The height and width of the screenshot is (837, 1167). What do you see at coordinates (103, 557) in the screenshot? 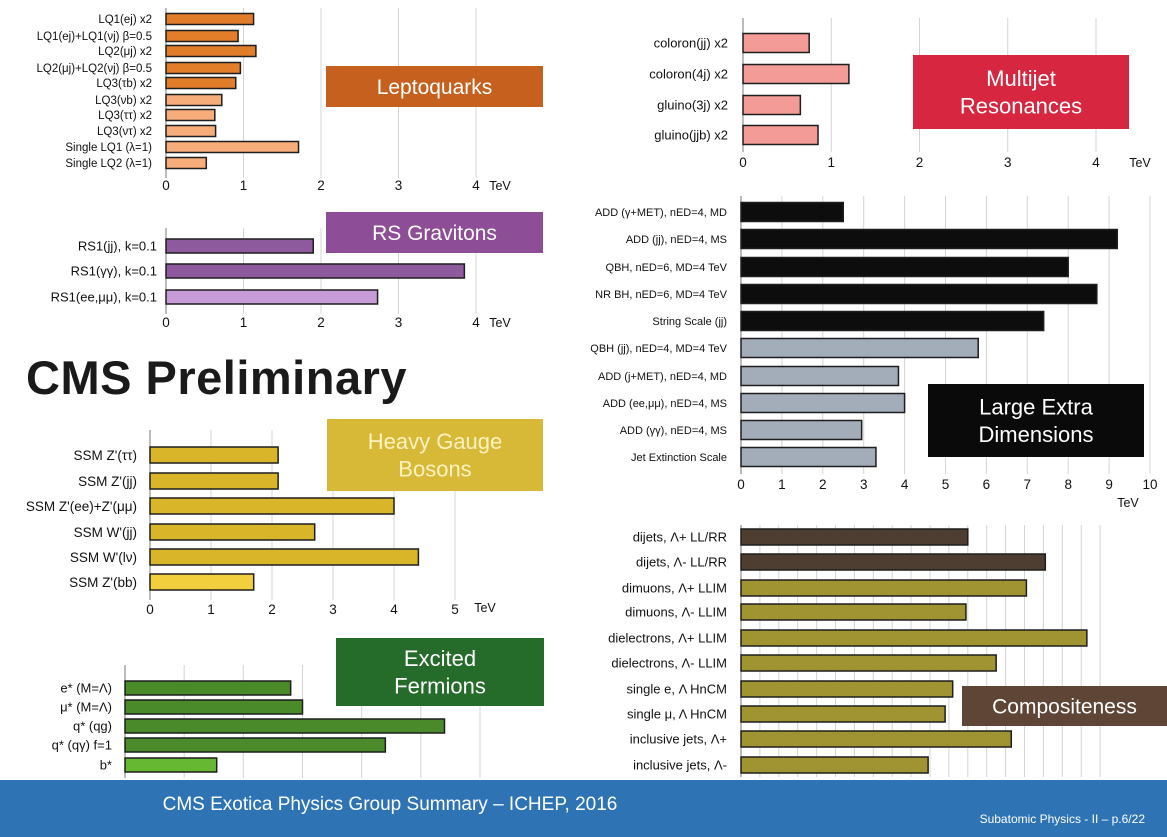
I see `category-label: SSM W'(lν)` at bounding box center [103, 557].